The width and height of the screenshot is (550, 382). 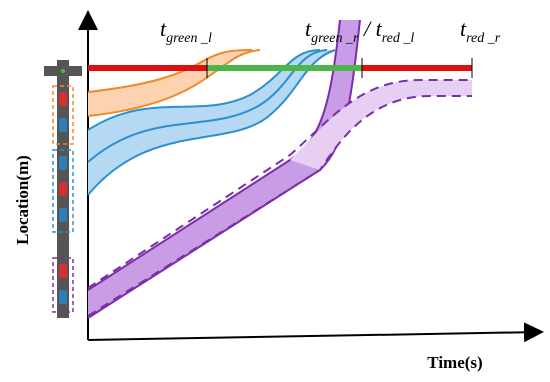 I want to click on annotation: tred _r, so click(x=480, y=31).